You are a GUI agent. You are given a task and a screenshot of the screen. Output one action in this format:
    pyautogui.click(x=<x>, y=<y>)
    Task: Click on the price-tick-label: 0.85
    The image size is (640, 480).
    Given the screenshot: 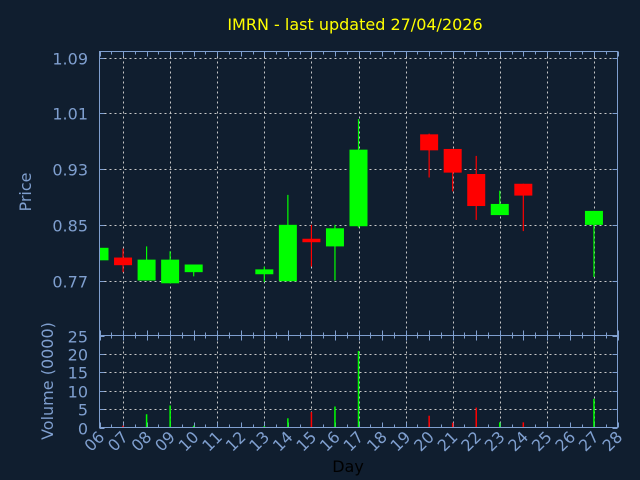 What is the action you would take?
    pyautogui.click(x=70, y=226)
    